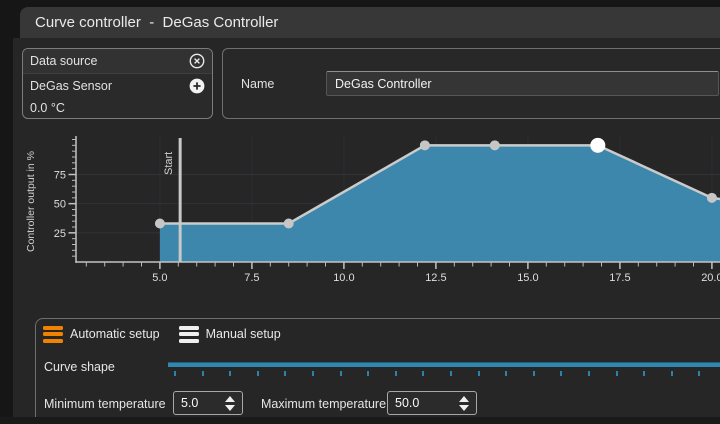 This screenshot has width=720, height=424. What do you see at coordinates (117, 107) in the screenshot?
I see `sensor-value-row: 0.0 °C` at bounding box center [117, 107].